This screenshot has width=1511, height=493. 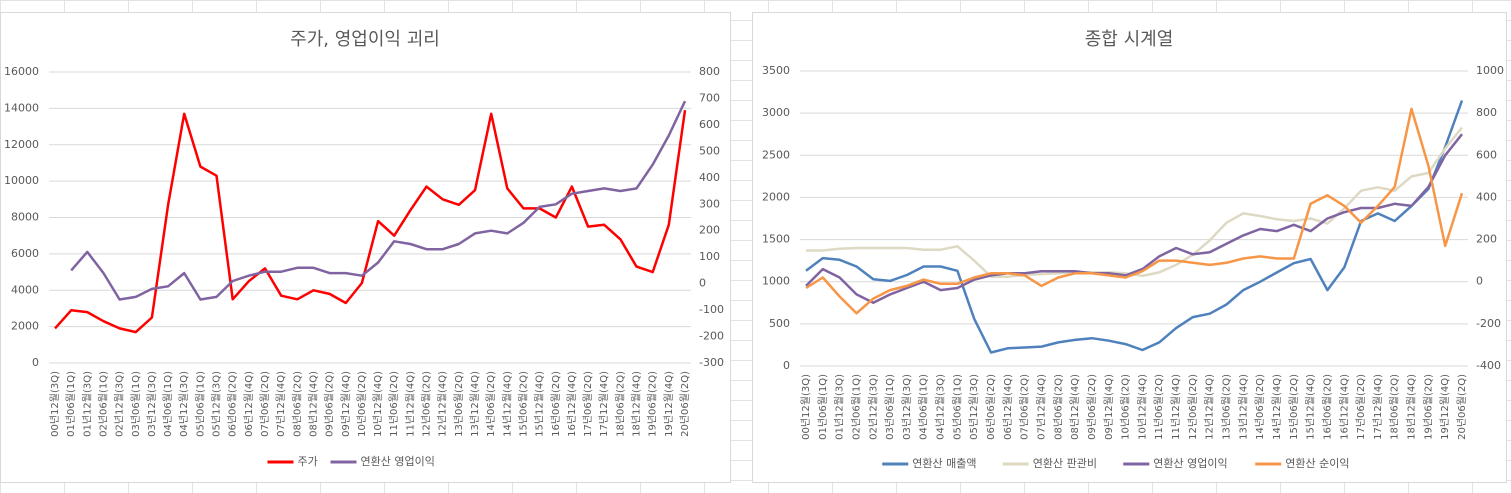 I want to click on chart-title: 종합 시계열, so click(x=1129, y=39).